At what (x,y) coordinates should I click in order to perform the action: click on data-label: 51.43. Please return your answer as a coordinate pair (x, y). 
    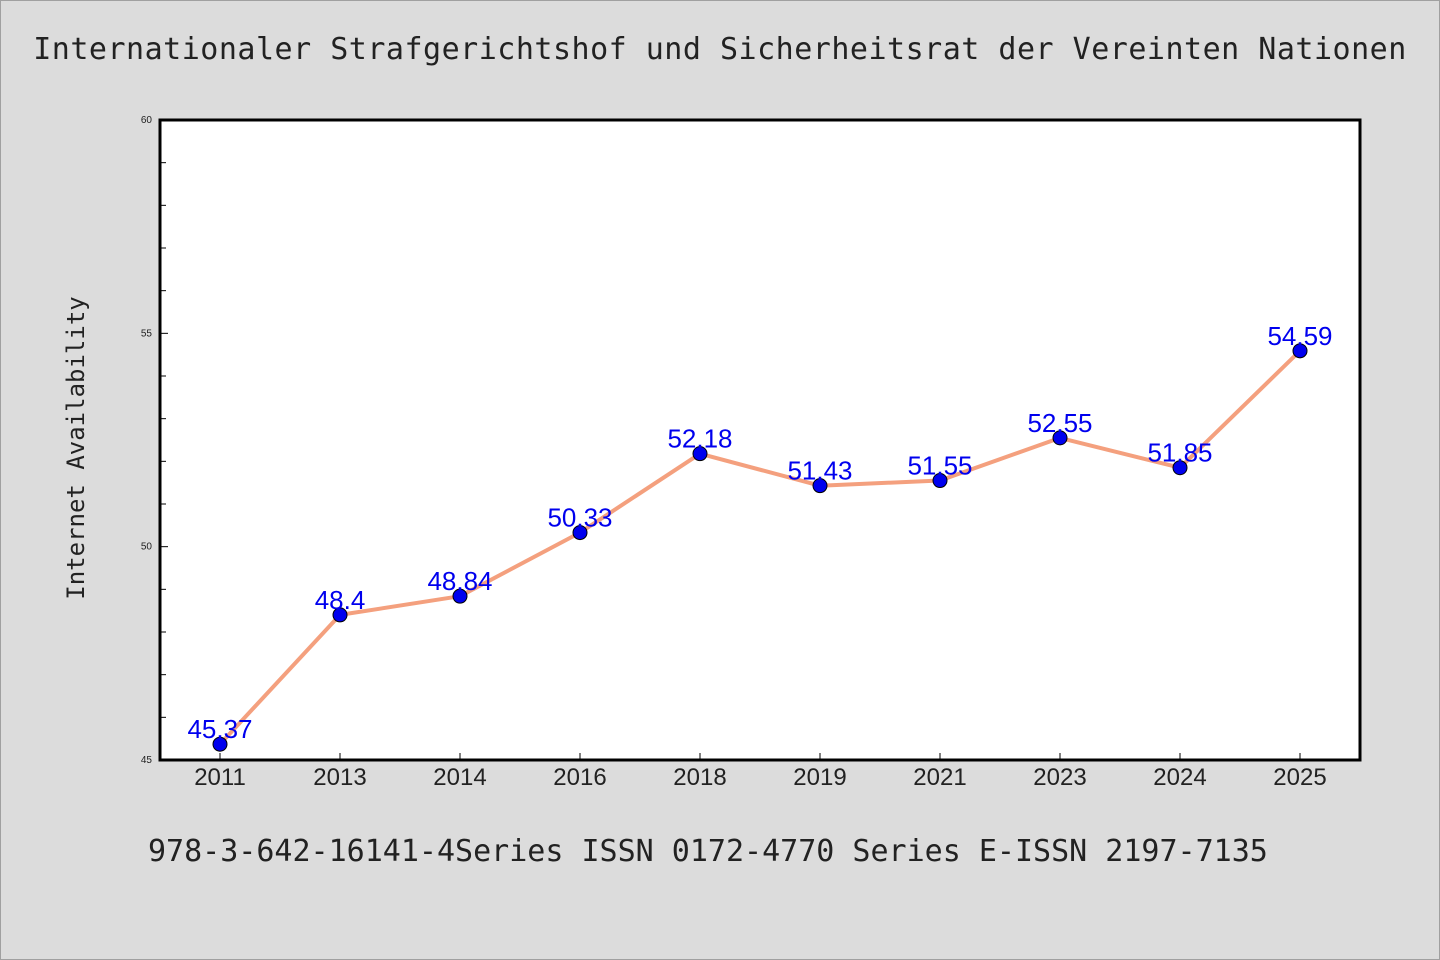
    Looking at the image, I should click on (819, 471).